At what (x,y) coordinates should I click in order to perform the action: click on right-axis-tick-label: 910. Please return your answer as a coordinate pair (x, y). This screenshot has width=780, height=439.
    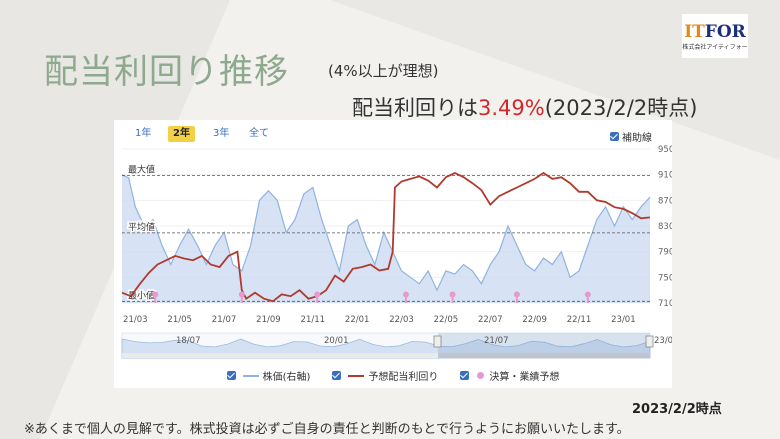
    Looking at the image, I should click on (665, 176).